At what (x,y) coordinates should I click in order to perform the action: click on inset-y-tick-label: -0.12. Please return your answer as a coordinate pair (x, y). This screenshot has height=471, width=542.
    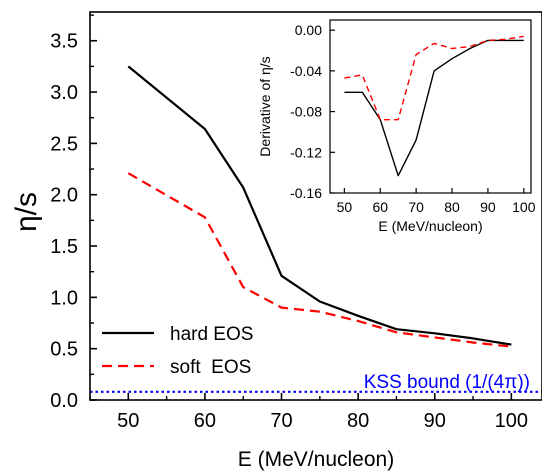
    Looking at the image, I should click on (306, 152).